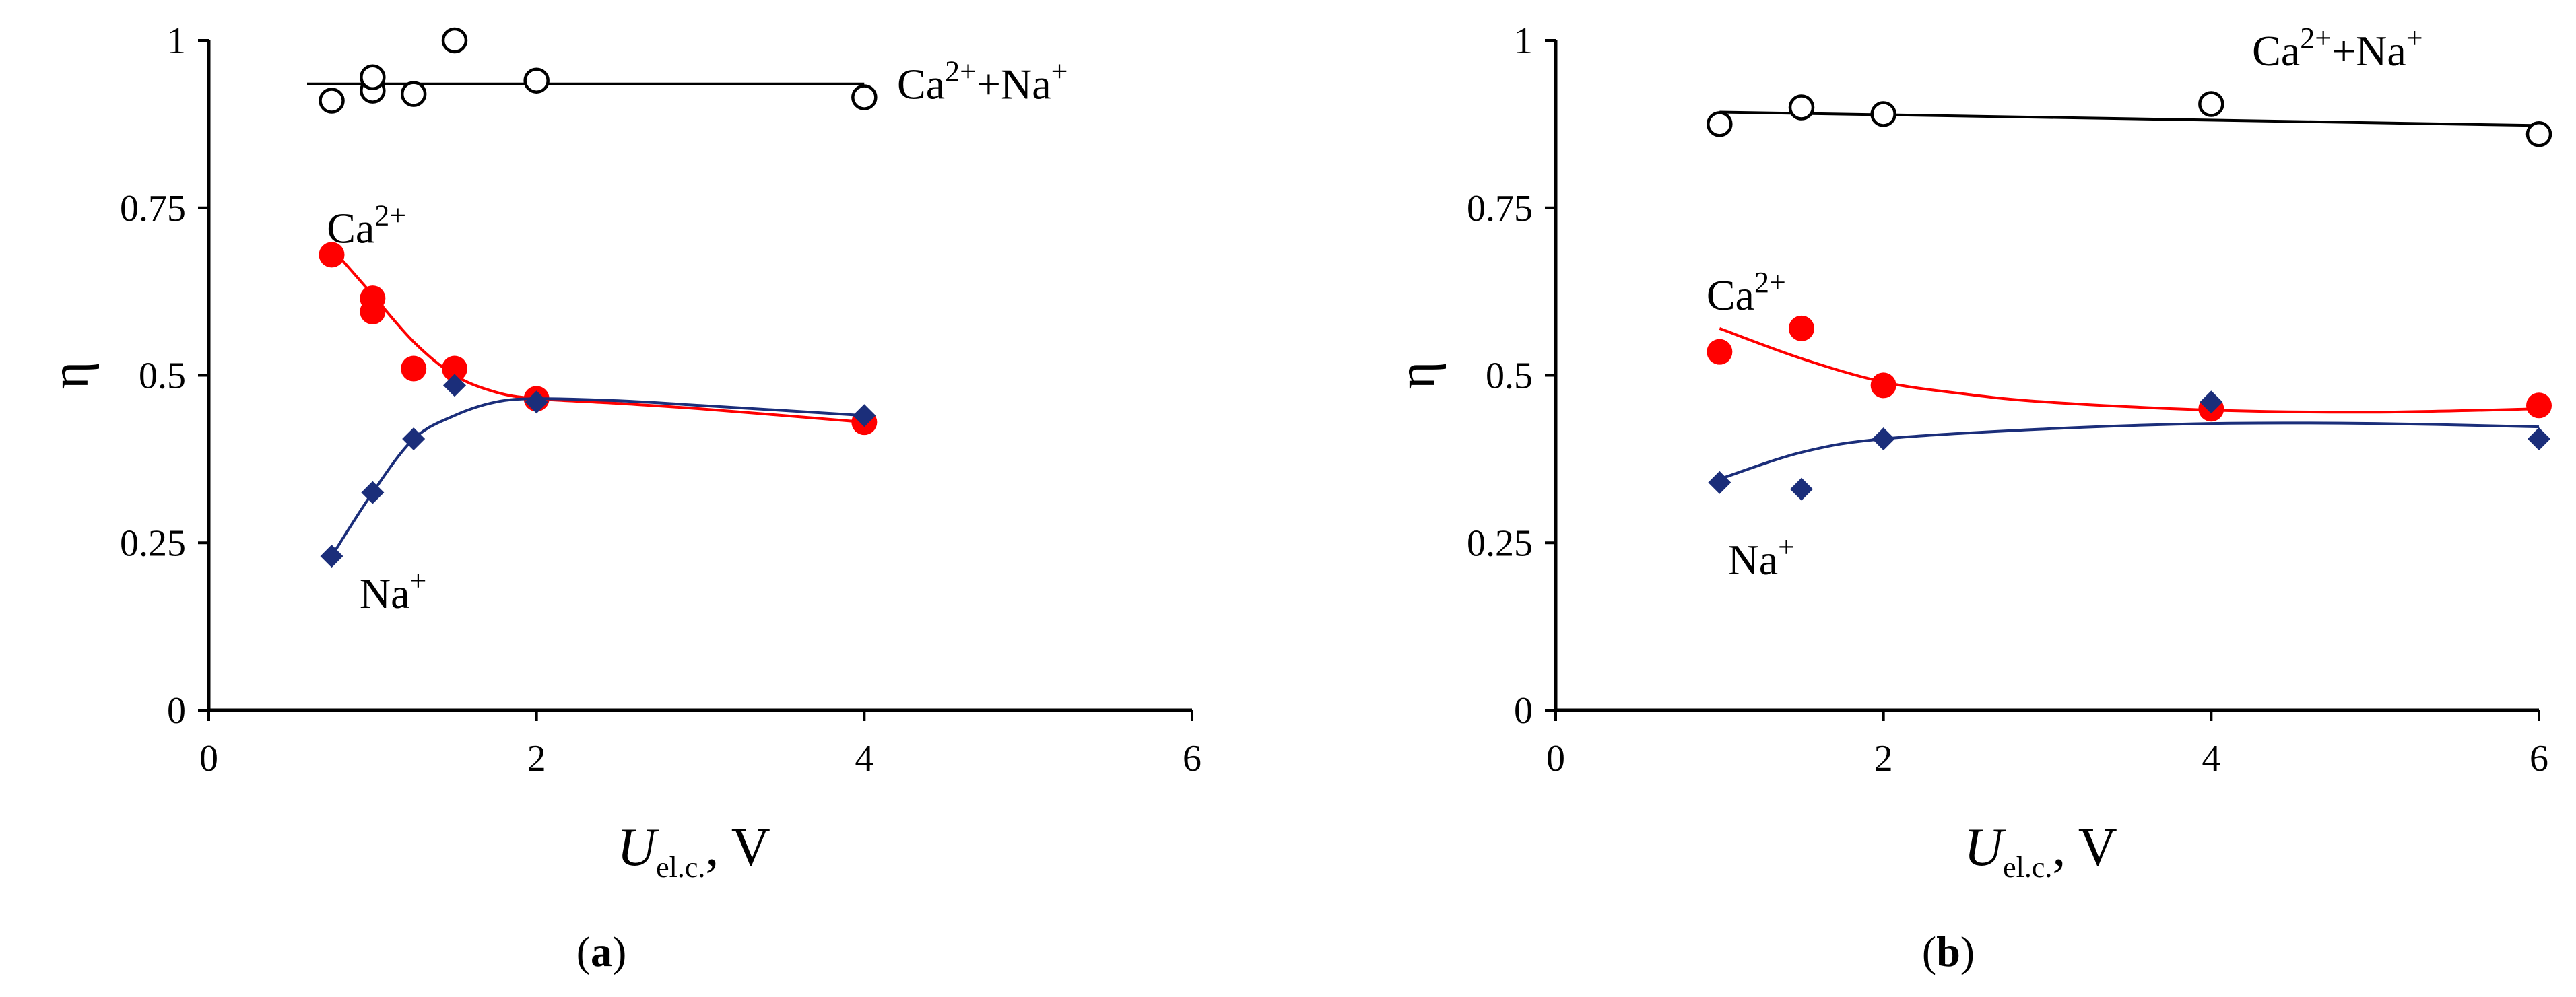  I want to click on panel-label-letter: b, so click(1948, 951).